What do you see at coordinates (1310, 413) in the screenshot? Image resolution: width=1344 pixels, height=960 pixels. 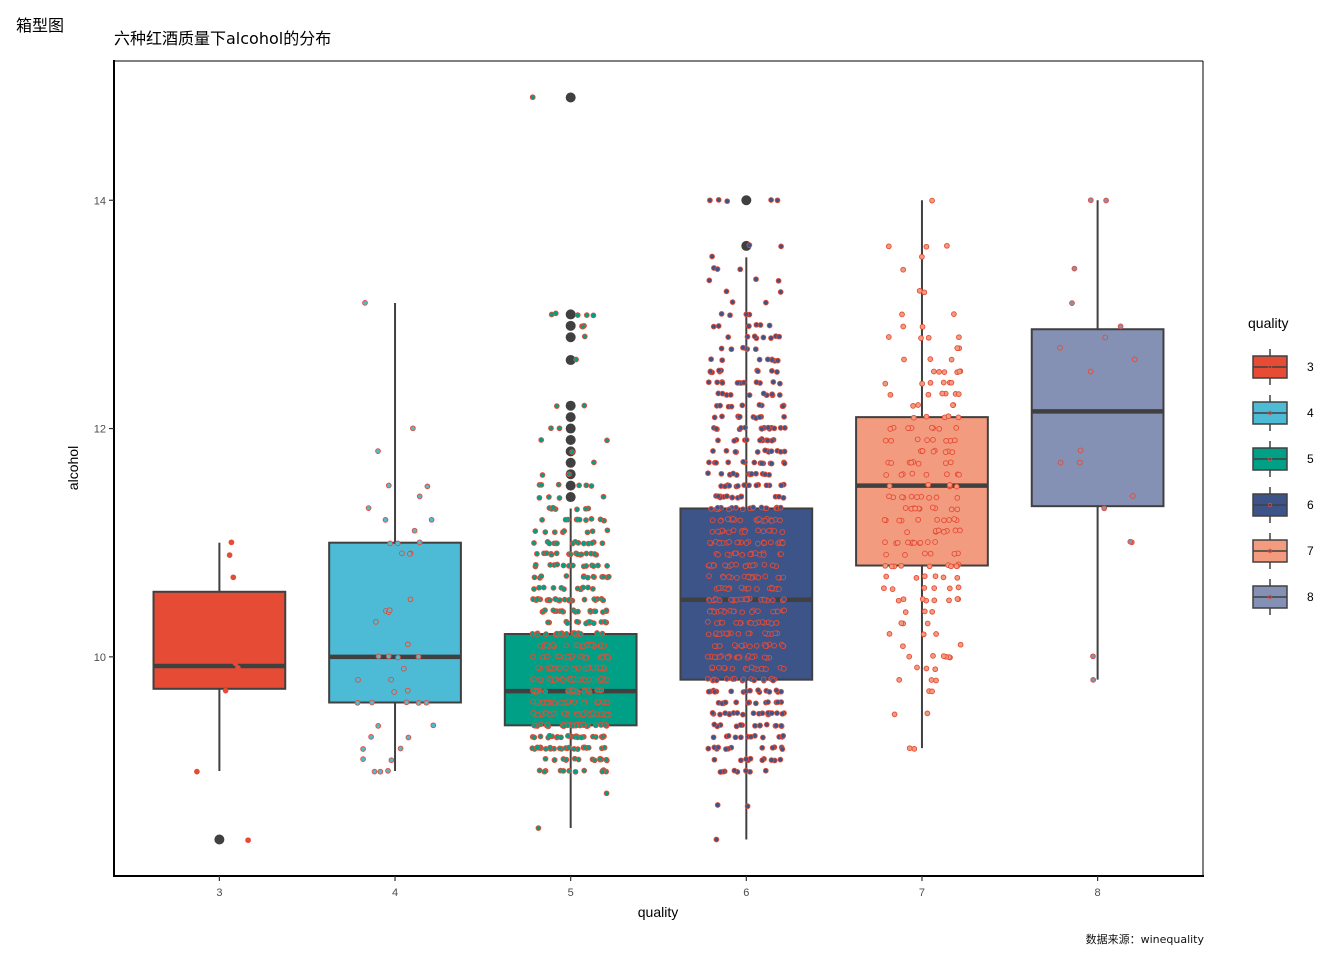 I see `legend-label: 4` at bounding box center [1310, 413].